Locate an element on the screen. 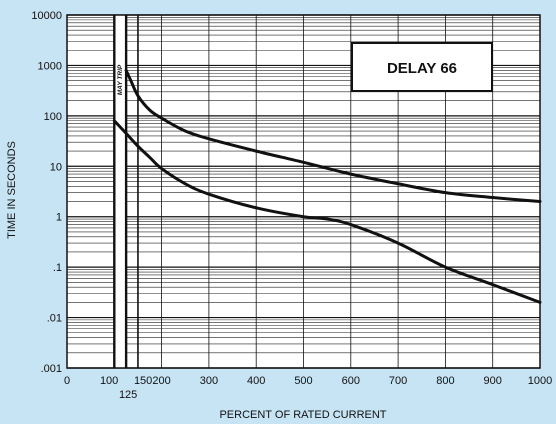 This screenshot has height=424, width=556. may-trip-region is located at coordinates (120, 191).